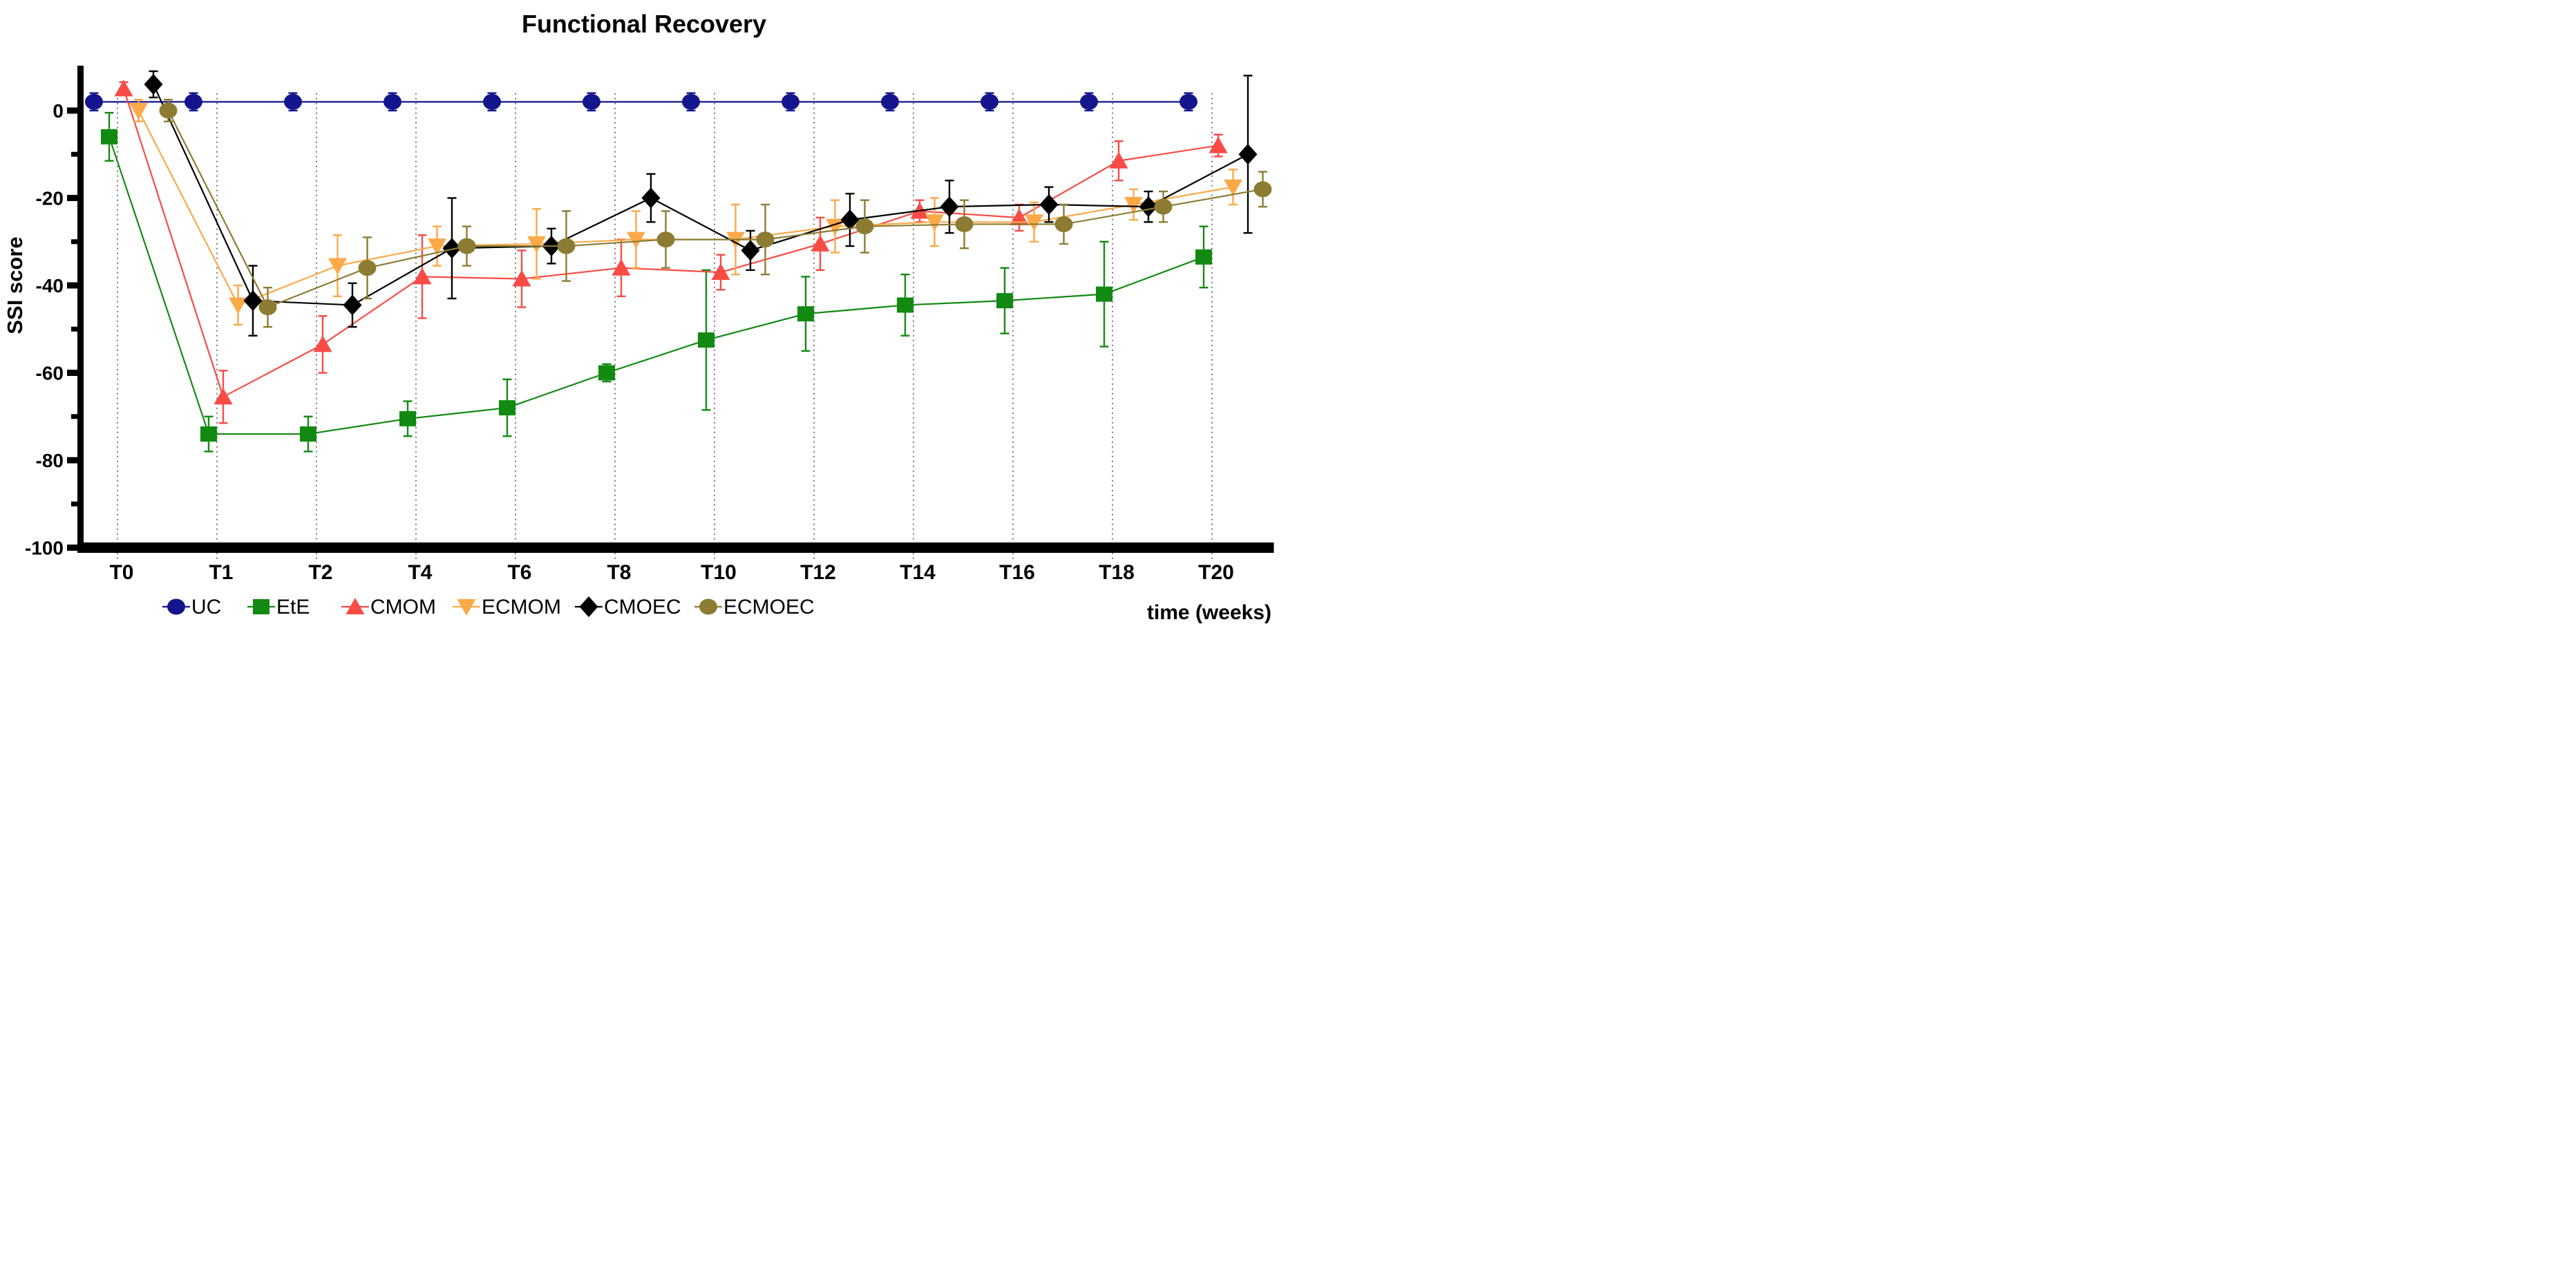 This screenshot has width=2576, height=1266. Describe the element at coordinates (619, 572) in the screenshot. I see `x-tick-label-T8: T8` at that location.